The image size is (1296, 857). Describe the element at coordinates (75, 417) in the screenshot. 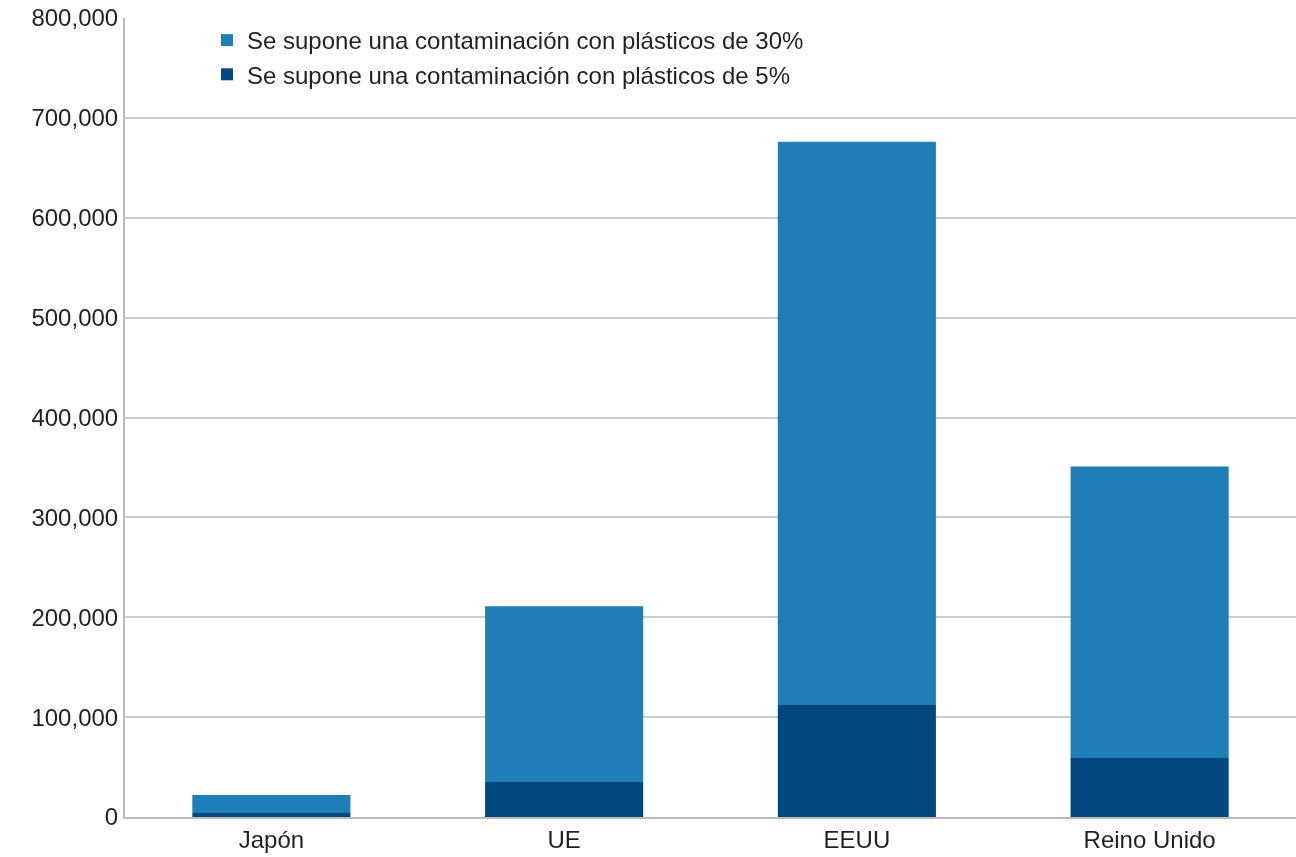

I see `y-tick-label: 400,000` at that location.